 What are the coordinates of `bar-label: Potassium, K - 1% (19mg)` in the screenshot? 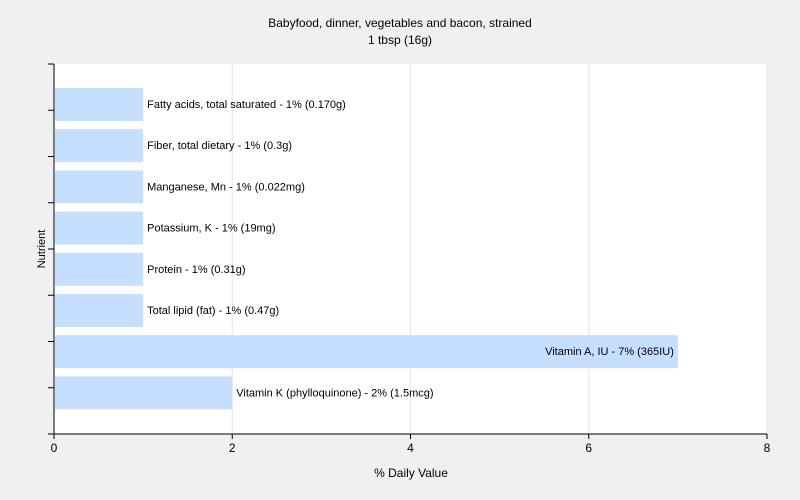 It's located at (211, 229).